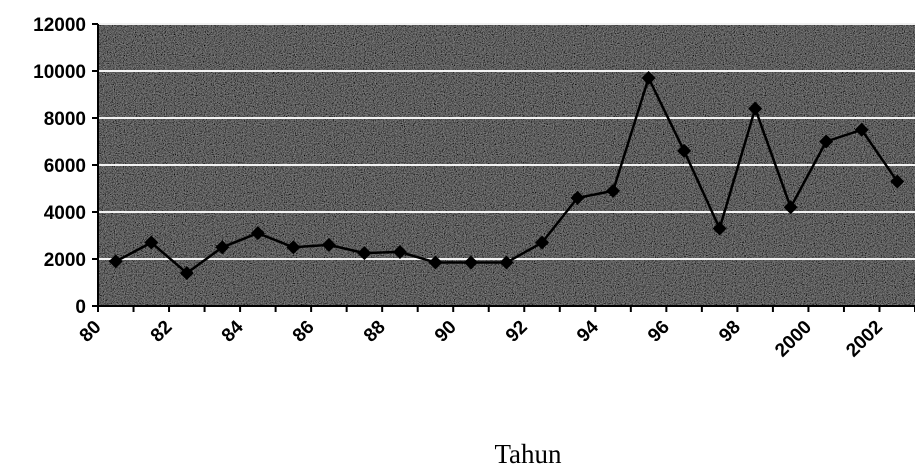 The width and height of the screenshot is (915, 468). What do you see at coordinates (588, 331) in the screenshot?
I see `x-tick-label: 94` at bounding box center [588, 331].